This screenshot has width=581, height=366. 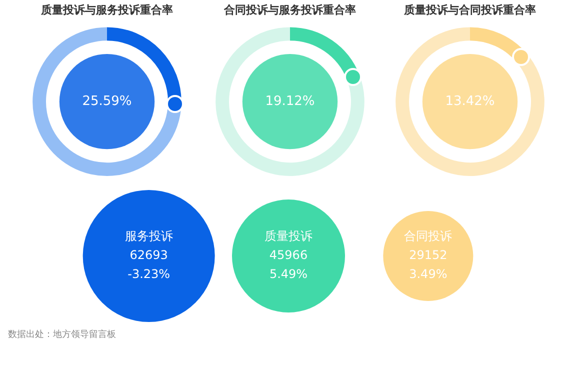 I want to click on data-label: 62693, so click(x=149, y=255).